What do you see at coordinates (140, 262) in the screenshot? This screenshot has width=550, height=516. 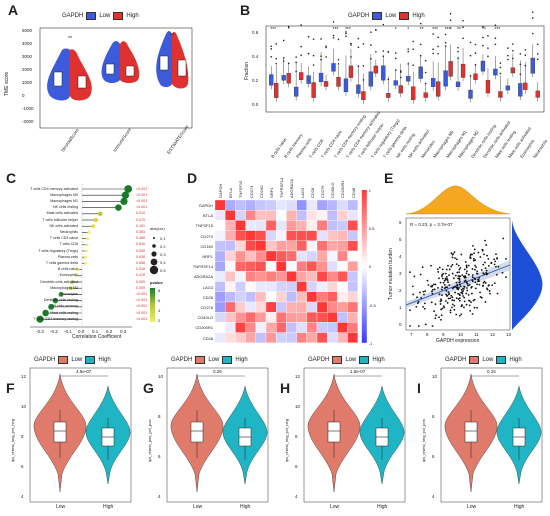 I see `row-pvalue: 0.656` at bounding box center [140, 262].